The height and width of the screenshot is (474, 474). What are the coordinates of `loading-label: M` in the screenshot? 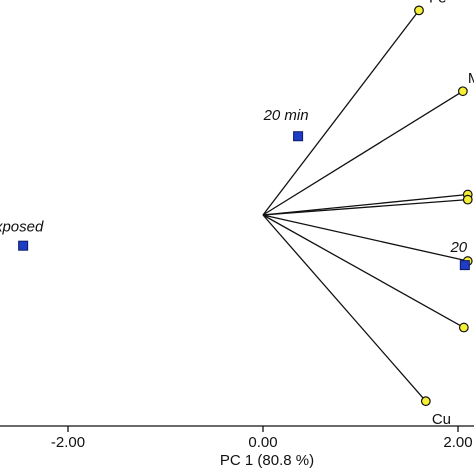 It's located at (471, 78).